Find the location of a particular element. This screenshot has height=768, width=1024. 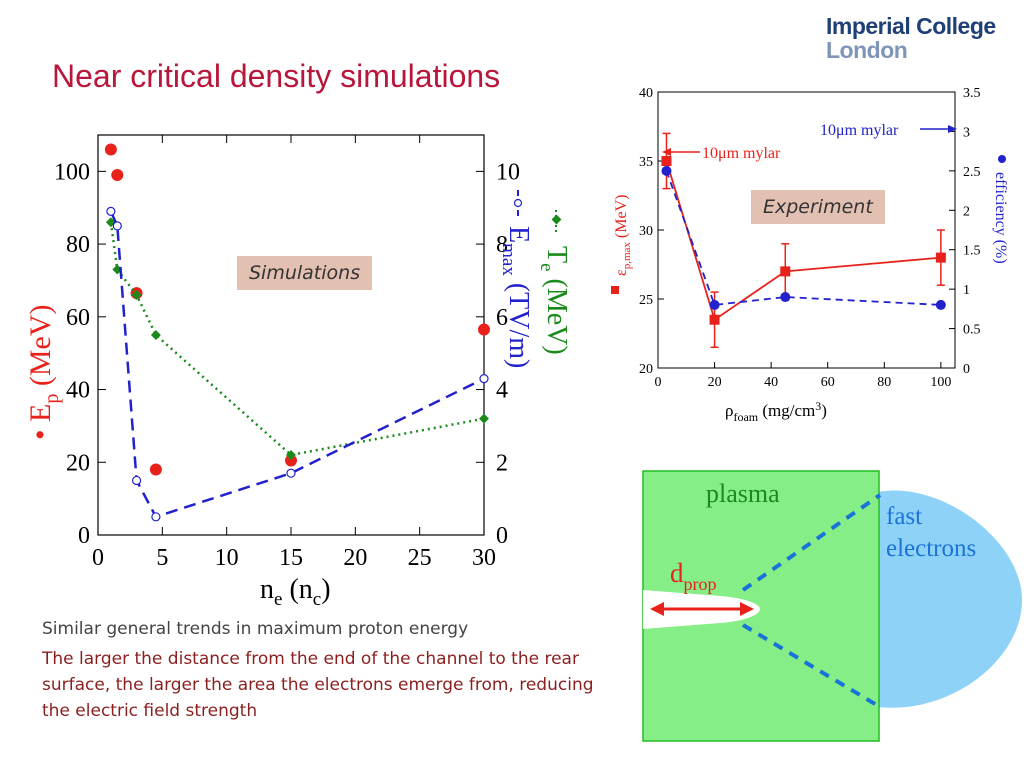

exp-y-tick-label: 30 is located at coordinates (646, 231).